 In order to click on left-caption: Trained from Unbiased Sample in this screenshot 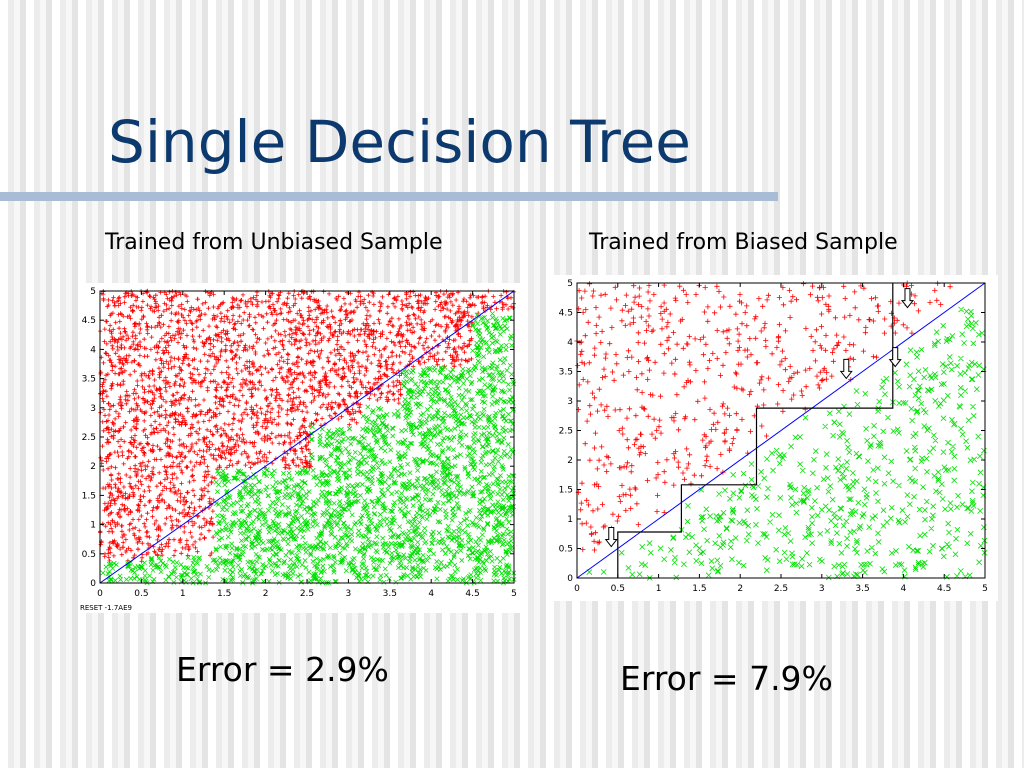, I will do `click(274, 242)`.